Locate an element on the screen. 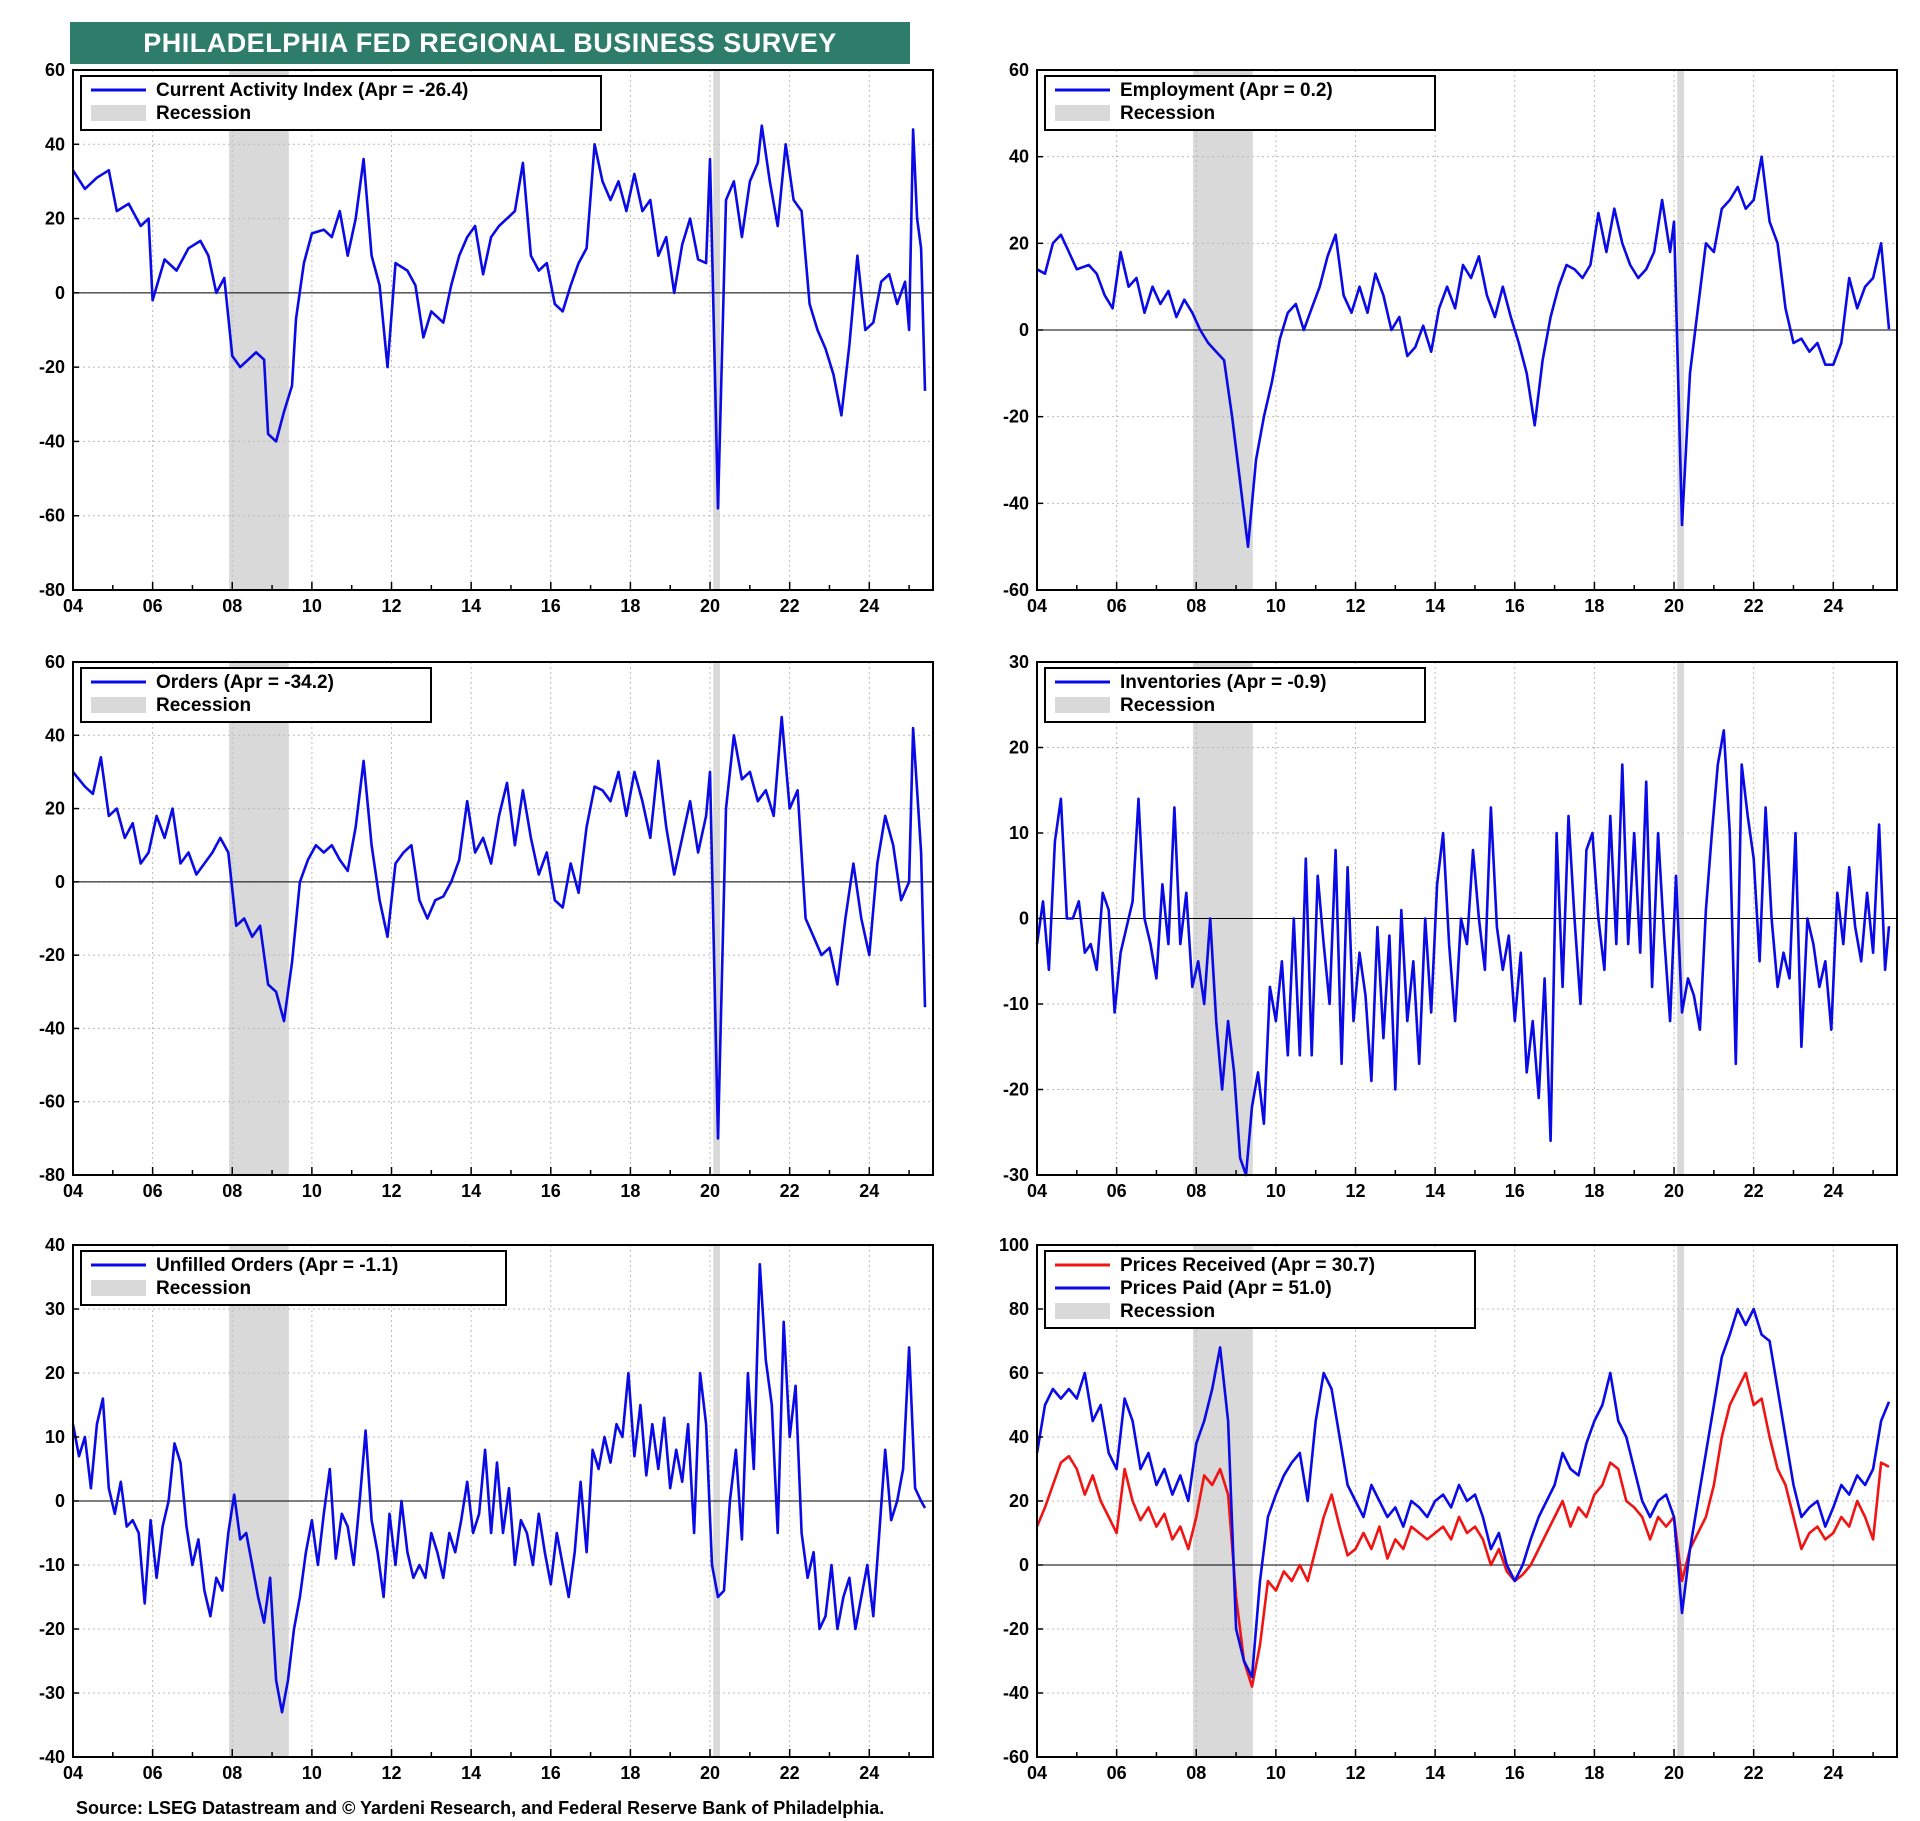 This screenshot has height=1821, width=1920. y-tick-label: 10 is located at coordinates (55, 1437).